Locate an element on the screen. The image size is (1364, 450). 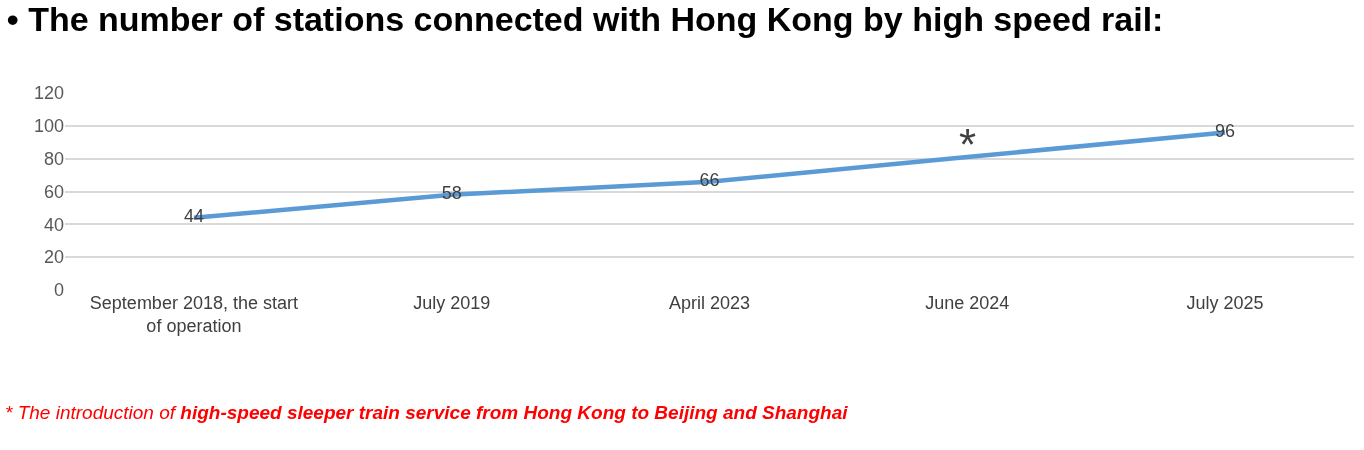
data-label: 96 is located at coordinates (1225, 130).